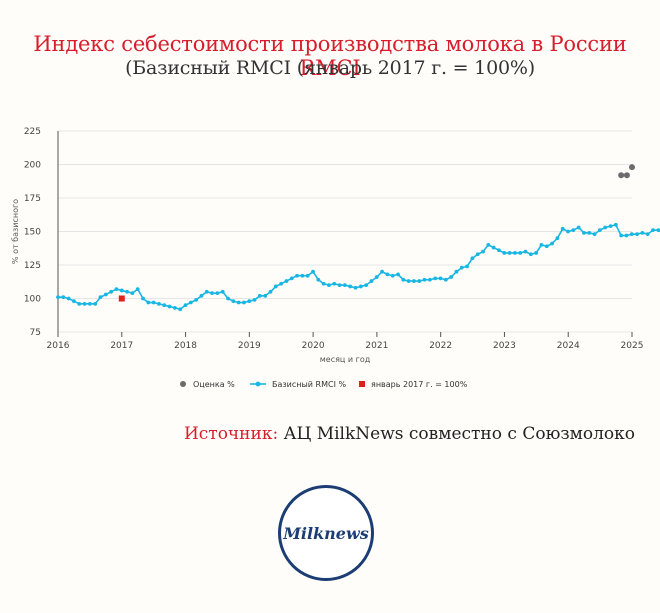 Image resolution: width=660 pixels, height=613 pixels. What do you see at coordinates (32, 166) in the screenshot?
I see `y-tick-label: 200` at bounding box center [32, 166].